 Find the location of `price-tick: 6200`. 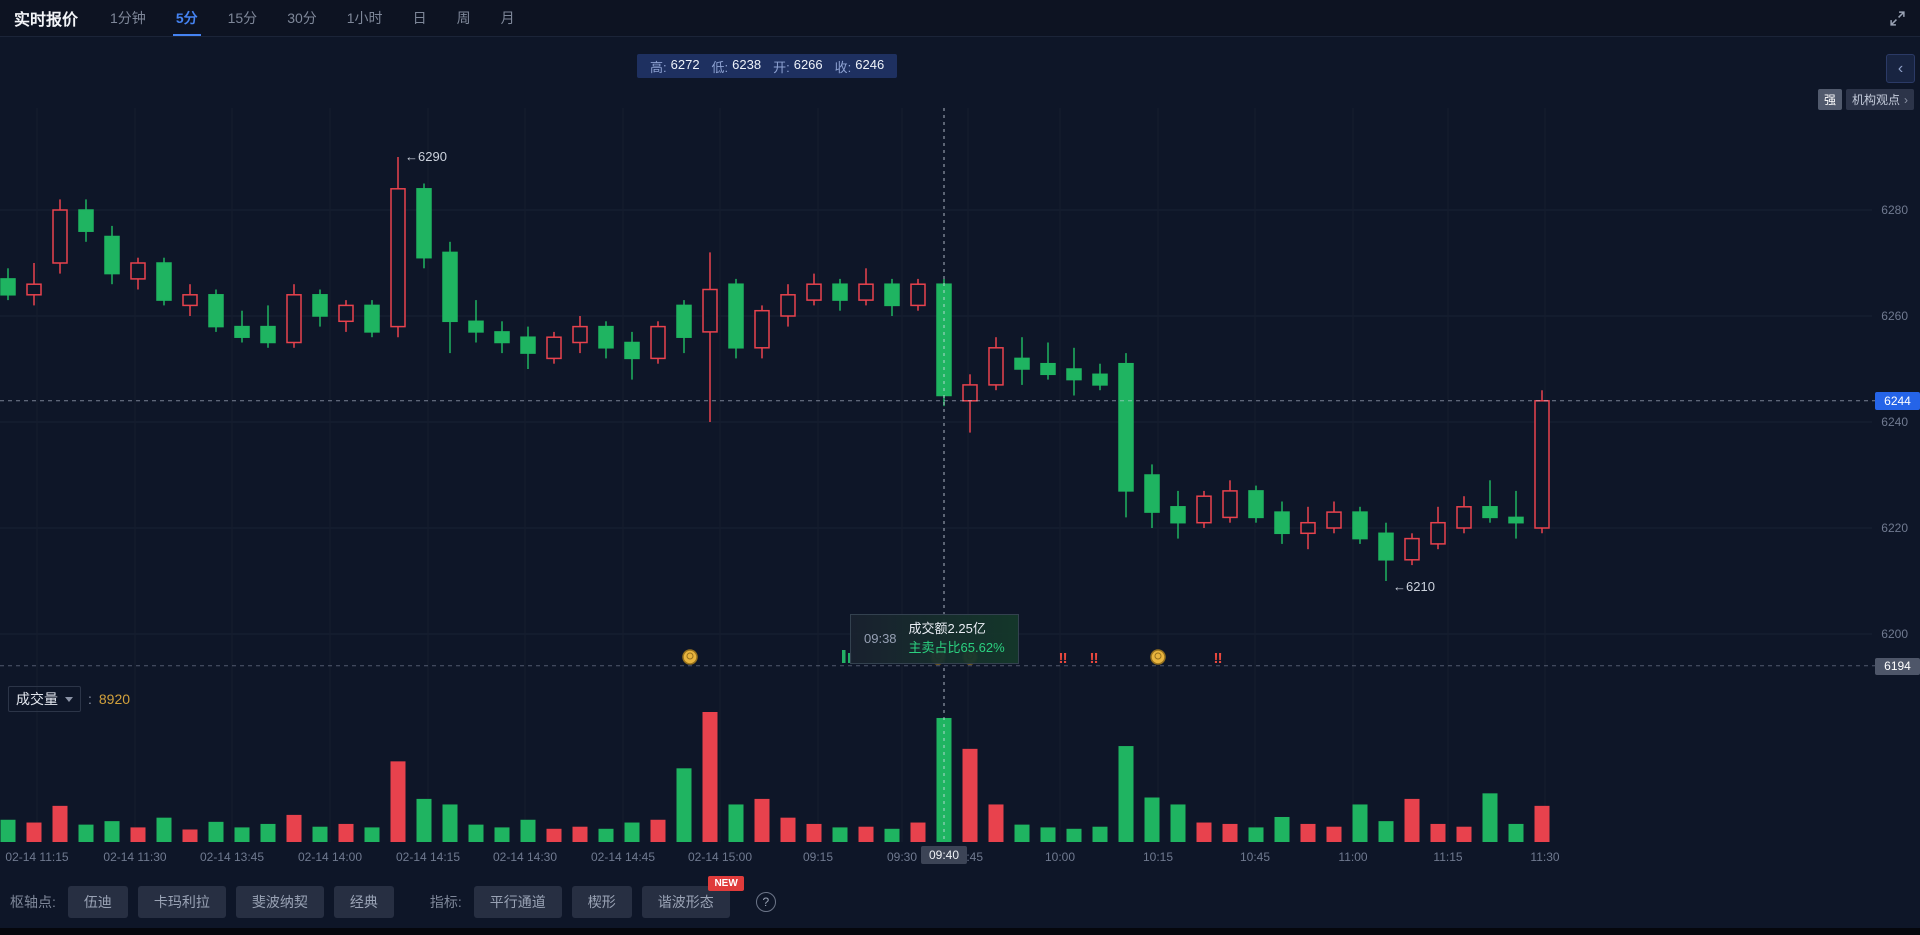

price-tick: 6200 is located at coordinates (1894, 634).